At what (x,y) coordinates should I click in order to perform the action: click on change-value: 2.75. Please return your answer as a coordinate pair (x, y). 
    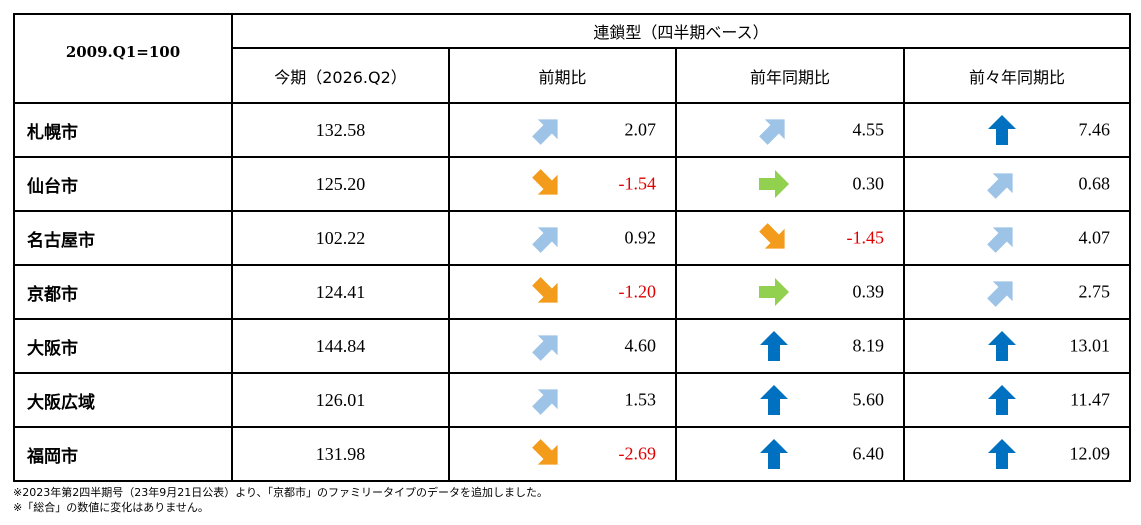
    Looking at the image, I should click on (1094, 291).